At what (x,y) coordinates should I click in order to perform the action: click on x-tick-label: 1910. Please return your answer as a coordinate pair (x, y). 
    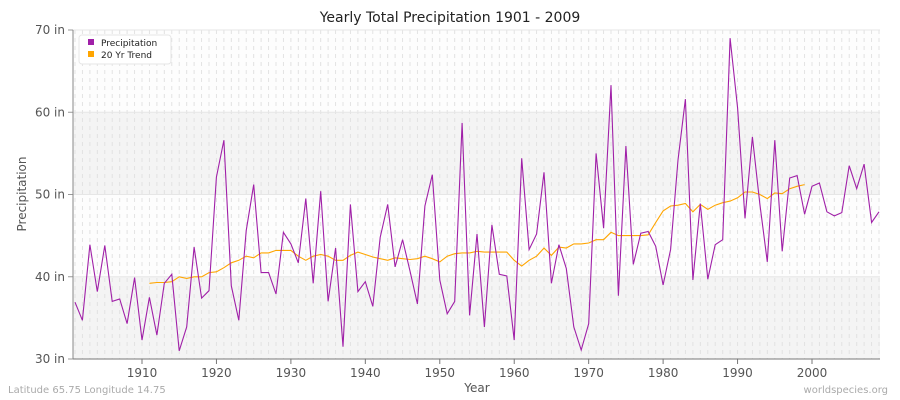
    Looking at the image, I should click on (142, 373).